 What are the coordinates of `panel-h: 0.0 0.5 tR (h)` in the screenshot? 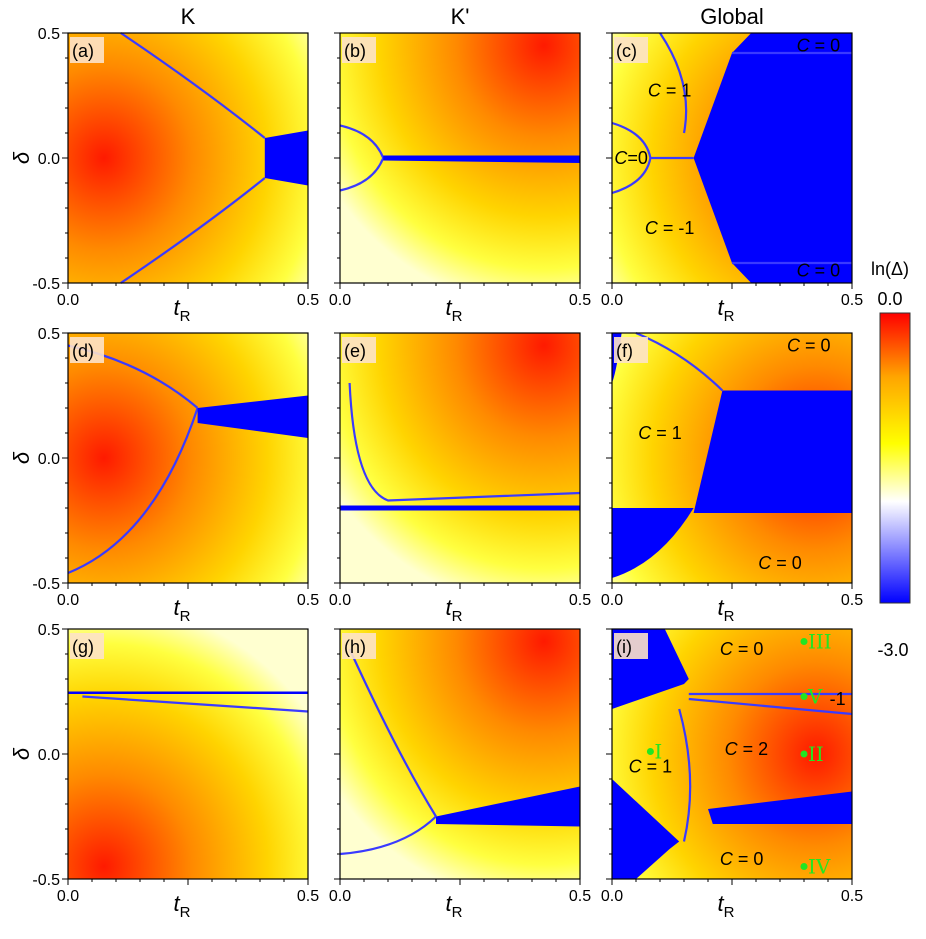 It's located at (460, 774).